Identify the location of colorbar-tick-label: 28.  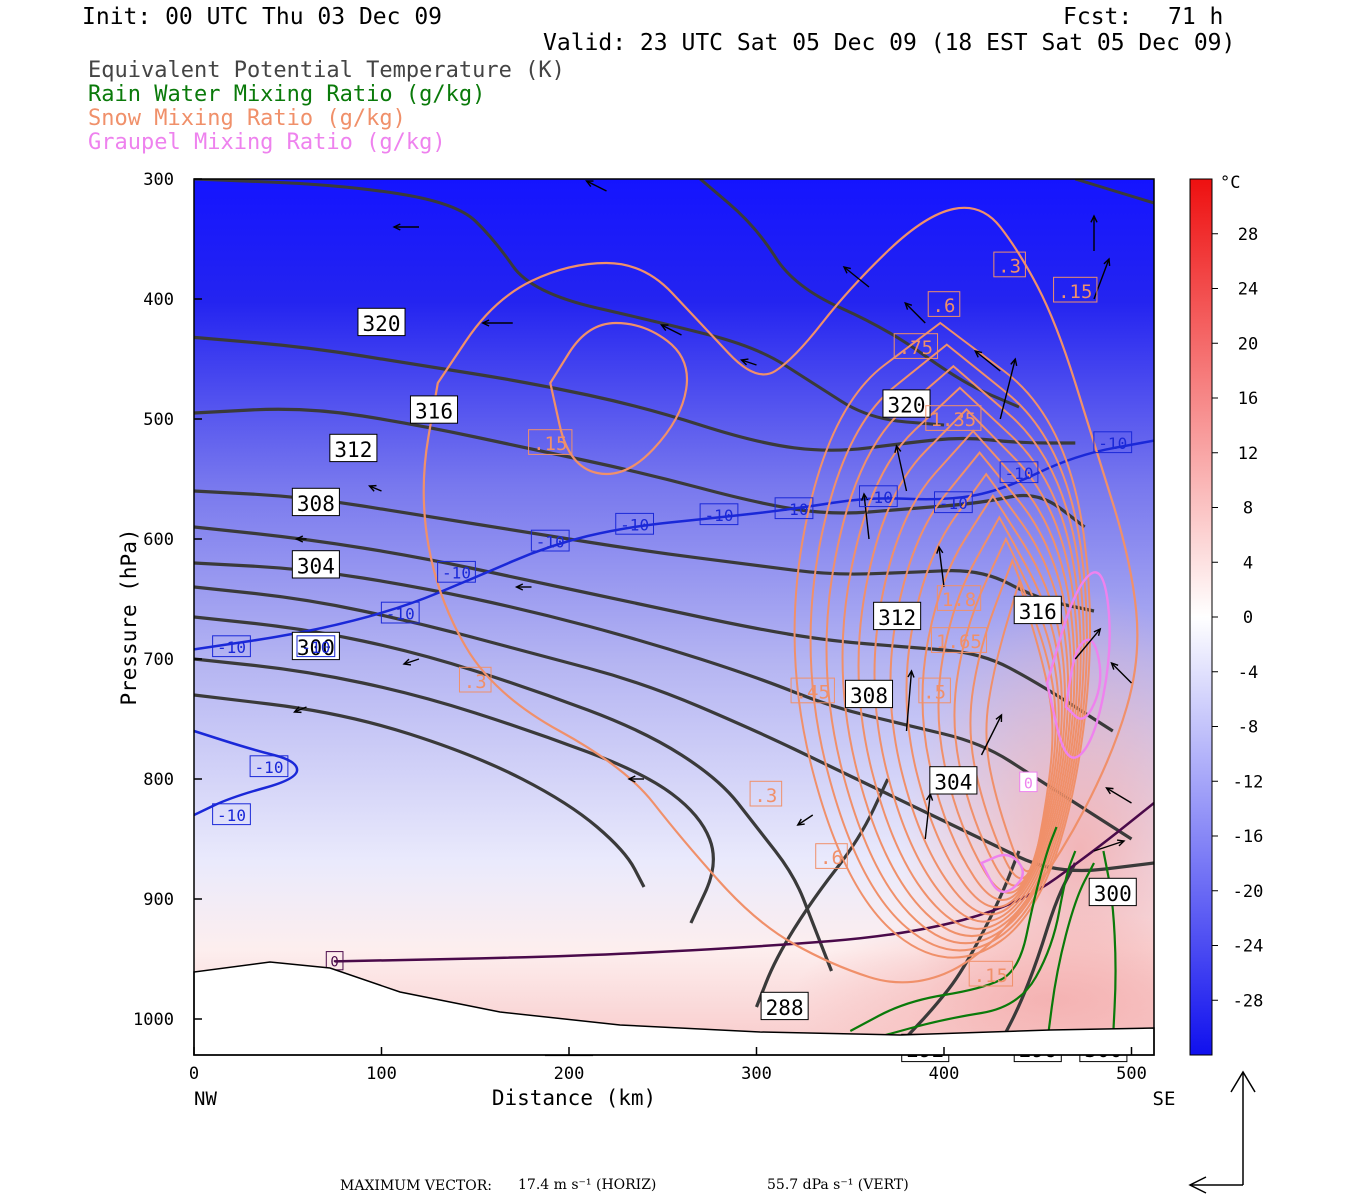
(1248, 235).